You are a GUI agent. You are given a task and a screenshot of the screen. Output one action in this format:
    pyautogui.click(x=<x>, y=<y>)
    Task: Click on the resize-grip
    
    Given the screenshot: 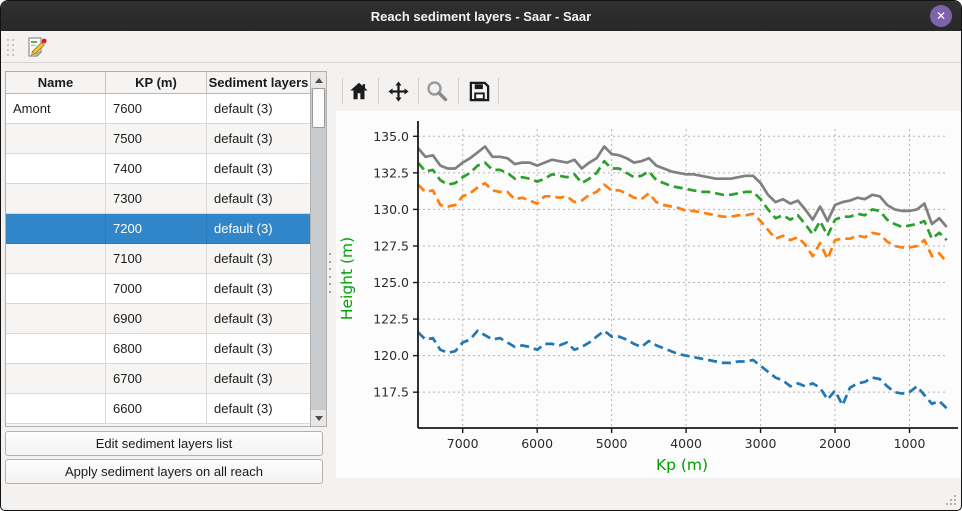 What is the action you would take?
    pyautogui.click(x=951, y=500)
    